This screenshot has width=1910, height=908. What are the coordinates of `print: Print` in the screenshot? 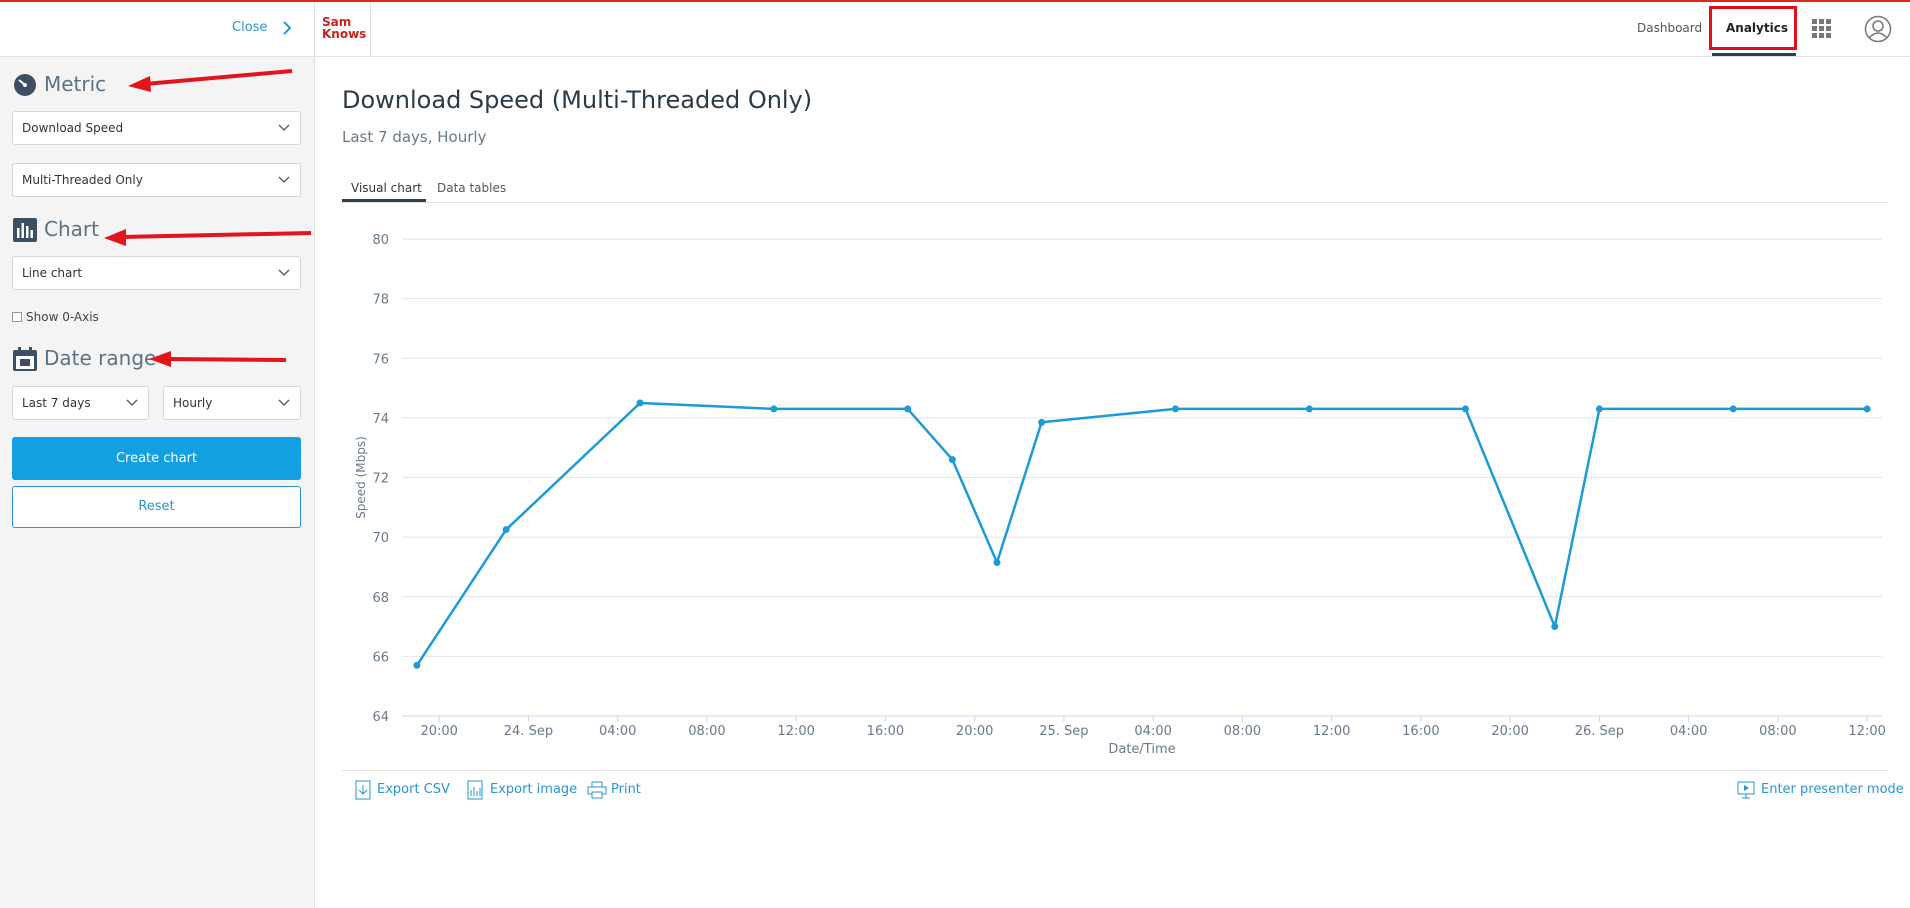 It's located at (626, 789).